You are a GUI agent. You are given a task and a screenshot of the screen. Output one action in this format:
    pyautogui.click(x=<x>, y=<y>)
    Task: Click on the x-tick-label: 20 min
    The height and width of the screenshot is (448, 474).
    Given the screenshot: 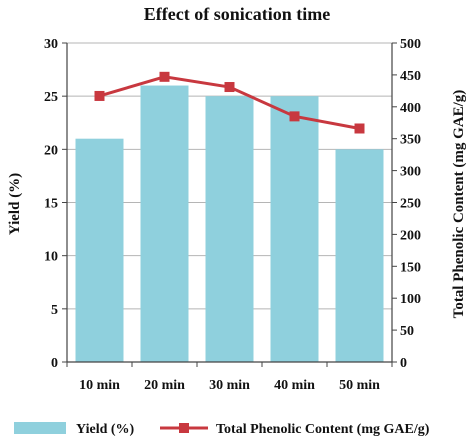 What is the action you would take?
    pyautogui.click(x=164, y=385)
    